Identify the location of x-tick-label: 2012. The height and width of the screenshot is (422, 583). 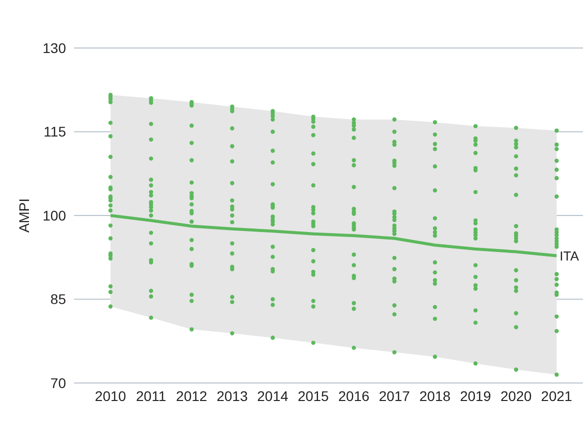
(192, 396).